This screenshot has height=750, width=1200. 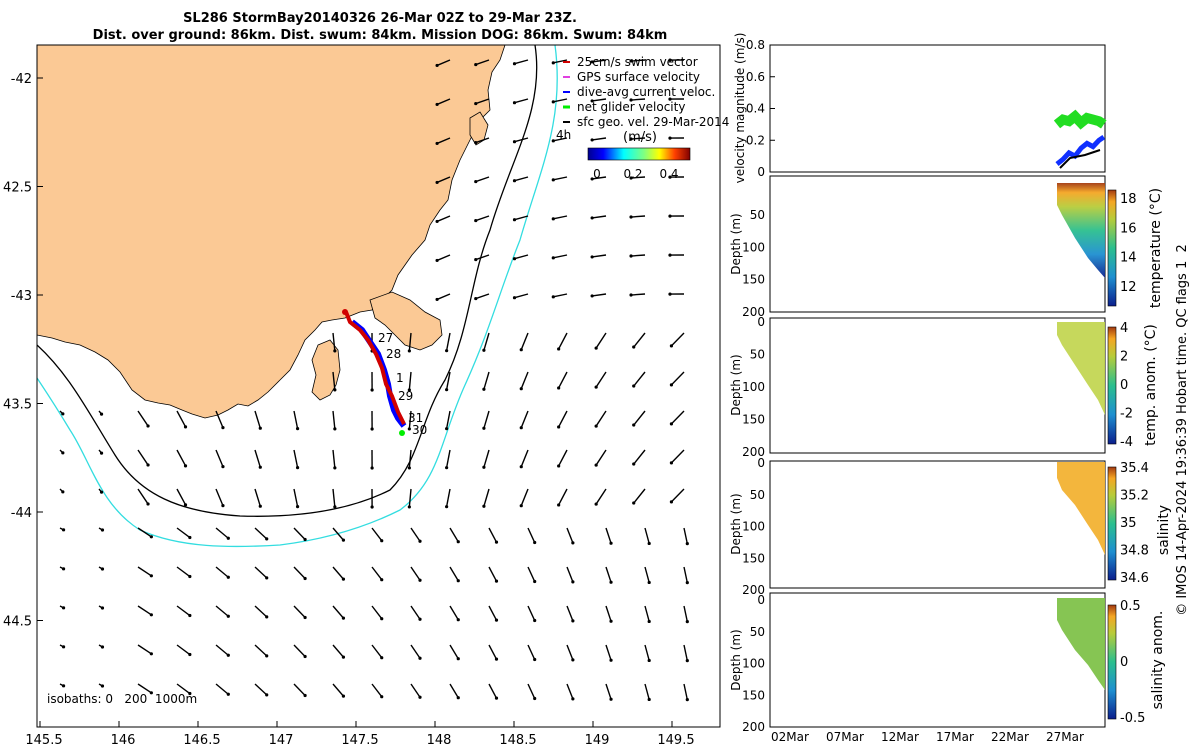 I want to click on depth-tick-label: 0, so click(x=761, y=463).